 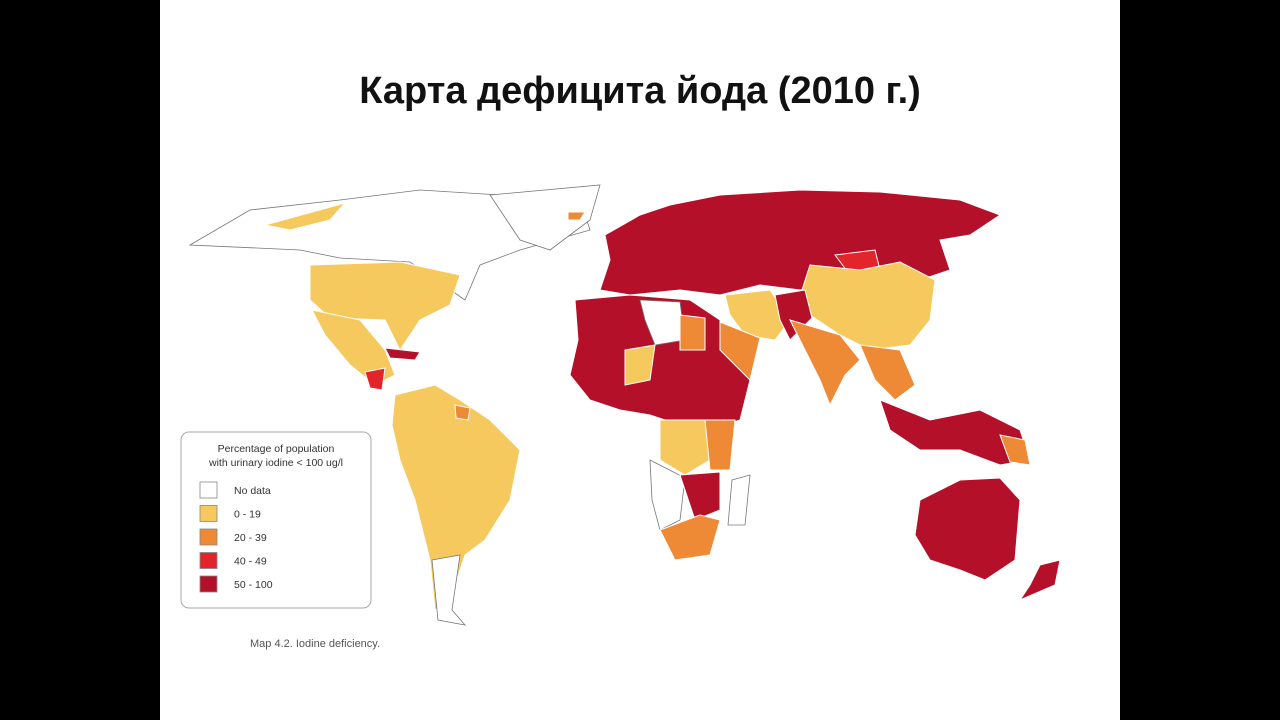 I want to click on slide-title: Карта дефицита йода (2010 г.), so click(x=640, y=91).